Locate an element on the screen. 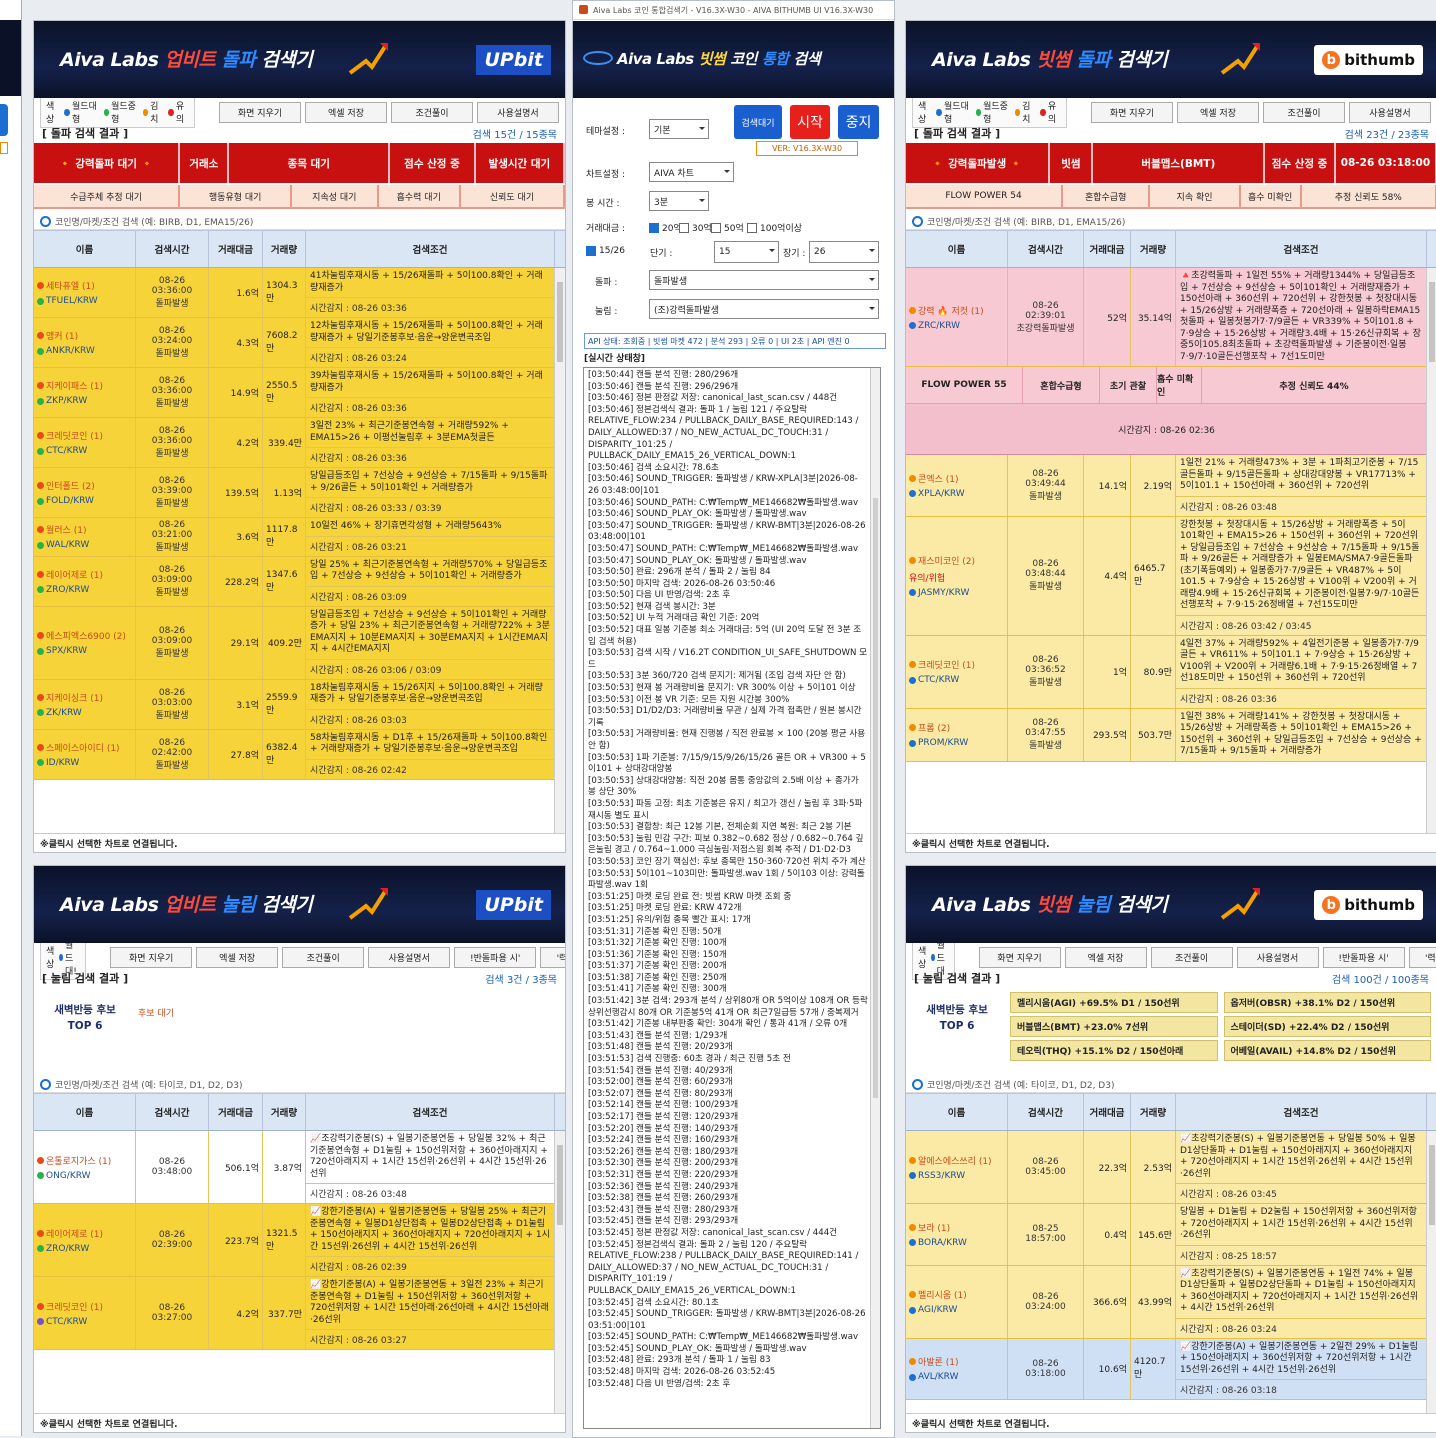  search-wait-button: 검색대기 is located at coordinates (758, 122).